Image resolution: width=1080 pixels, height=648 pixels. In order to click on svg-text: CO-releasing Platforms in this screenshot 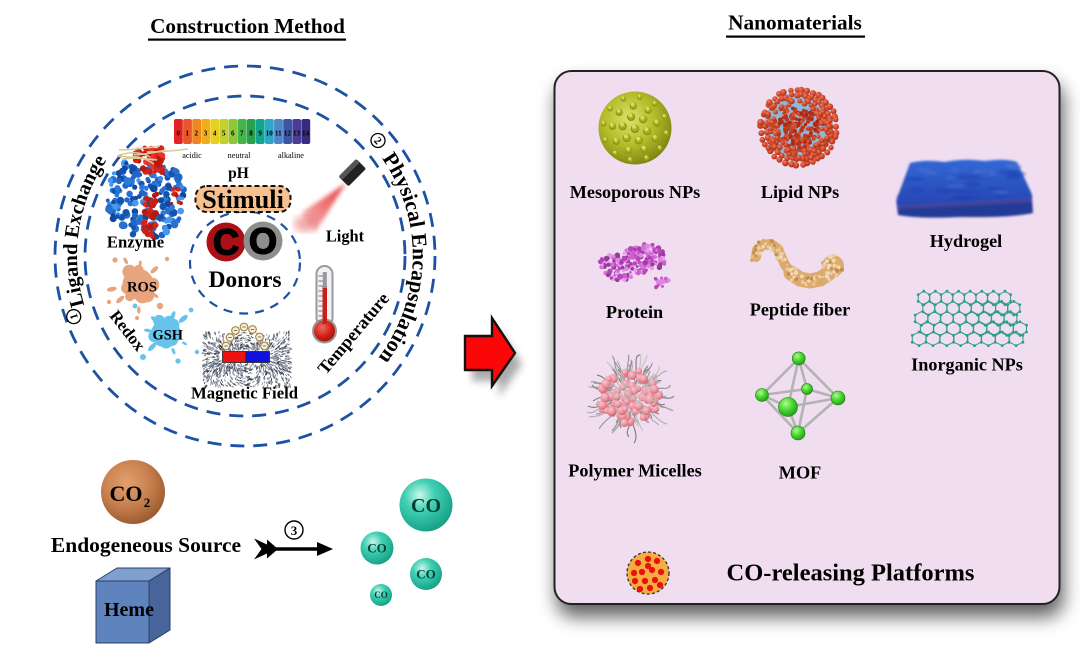, I will do `click(851, 573)`.